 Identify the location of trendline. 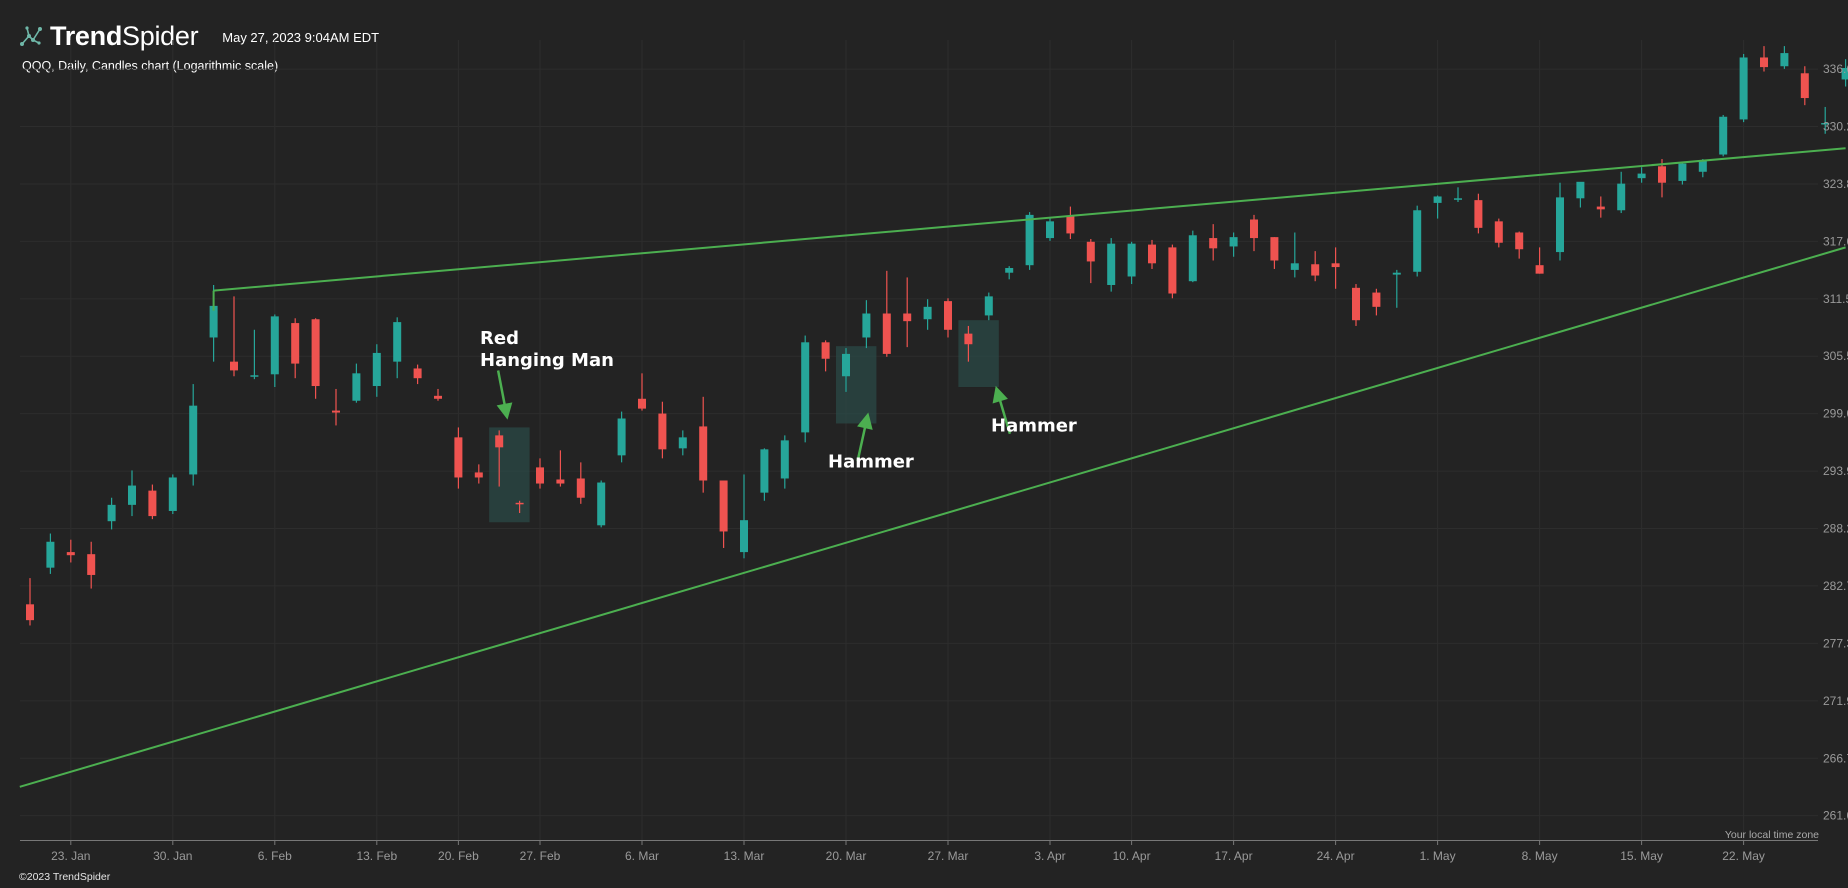
(1029, 219).